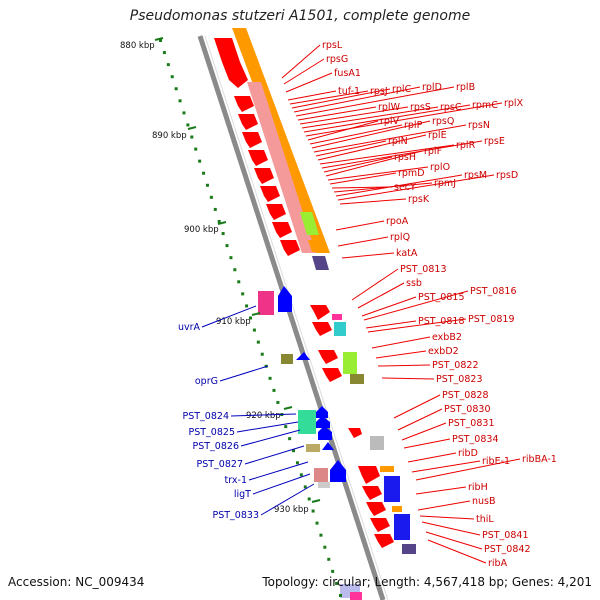 This screenshot has width=600, height=600. I want to click on gene-label: rpsG, so click(337, 59).